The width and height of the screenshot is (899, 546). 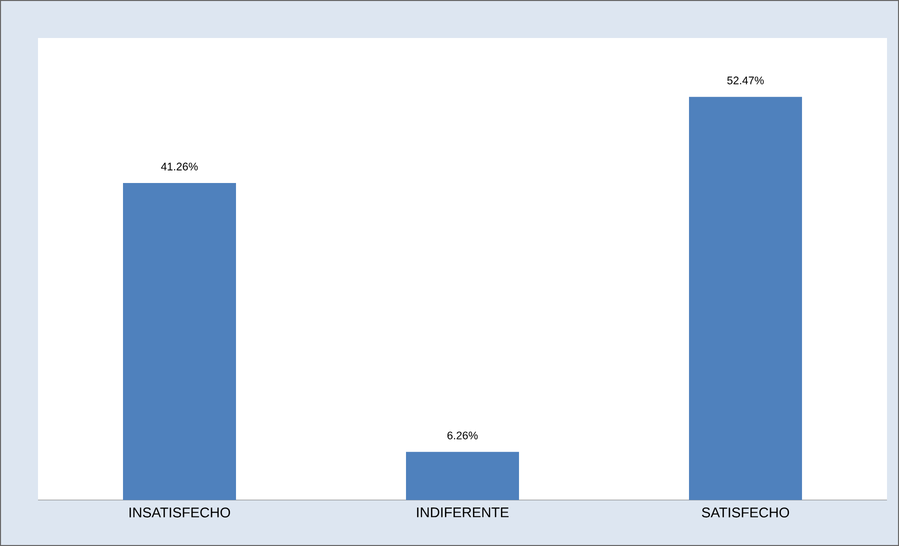 What do you see at coordinates (746, 513) in the screenshot?
I see `x-tick-label: SATISFECHO` at bounding box center [746, 513].